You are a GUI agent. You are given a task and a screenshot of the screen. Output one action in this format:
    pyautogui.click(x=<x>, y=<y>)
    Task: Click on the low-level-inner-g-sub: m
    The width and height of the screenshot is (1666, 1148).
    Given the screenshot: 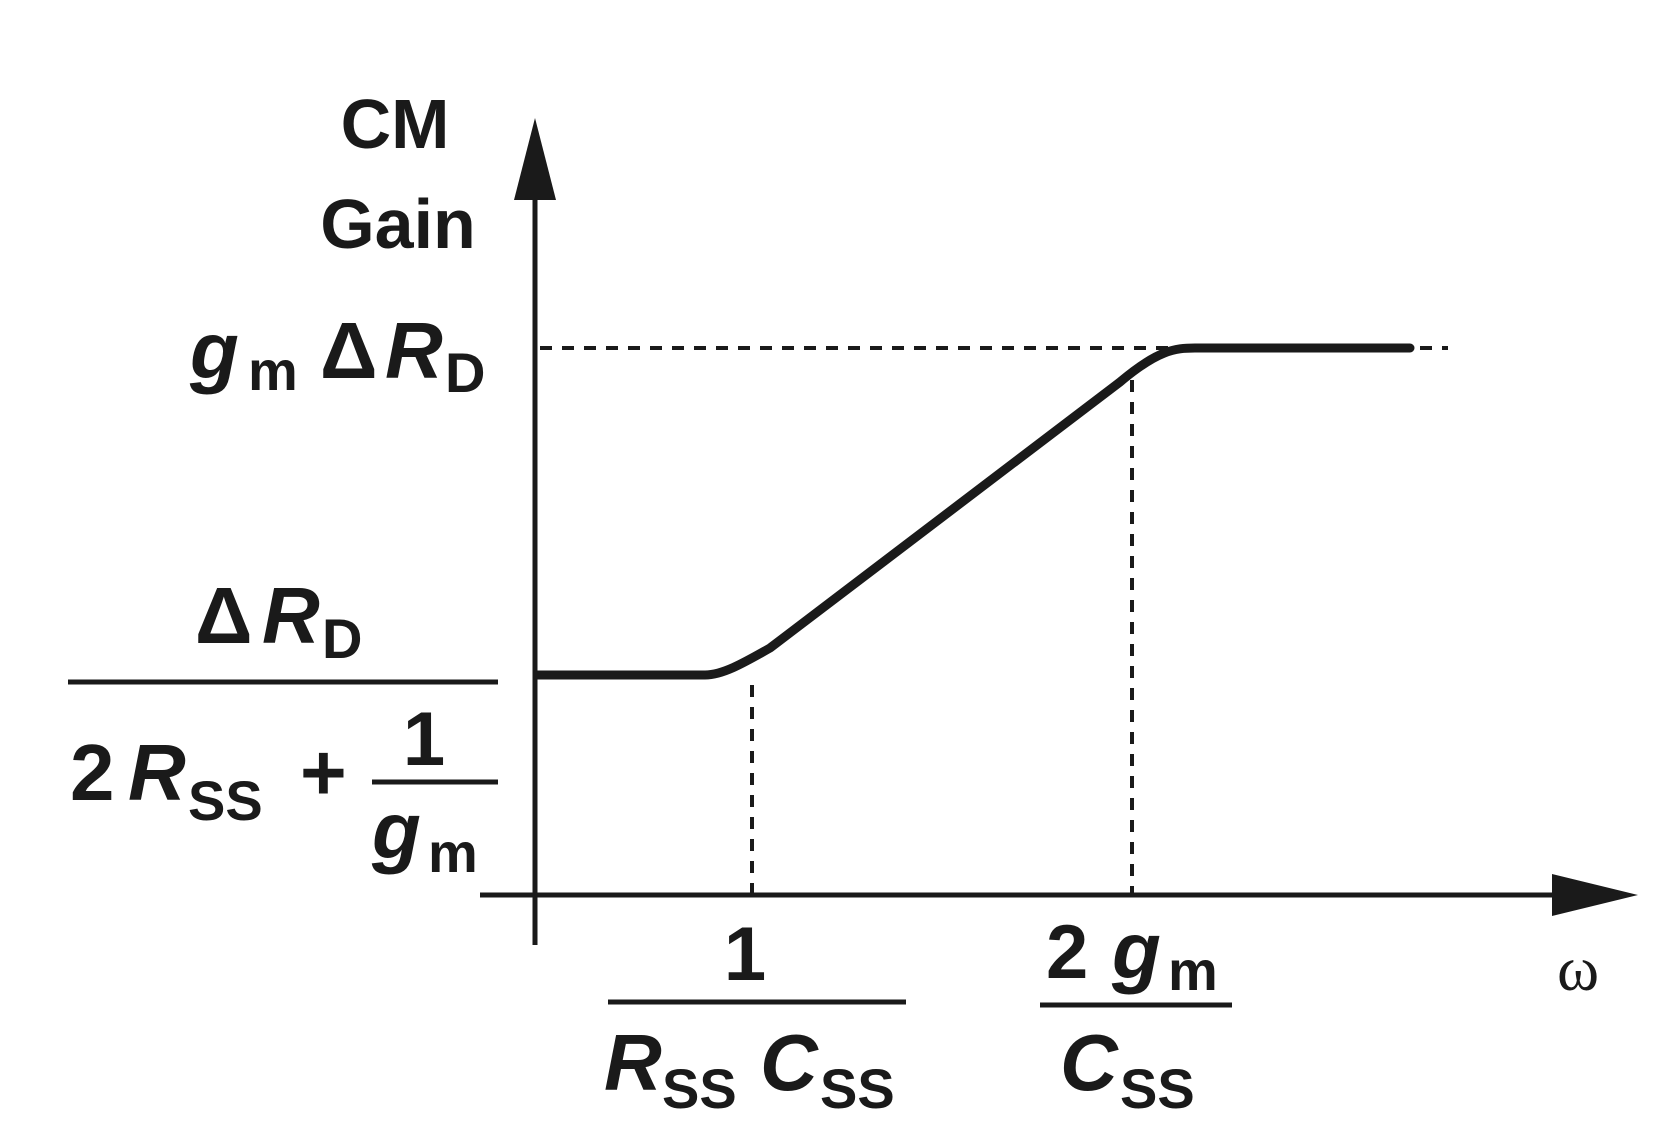 What is the action you would take?
    pyautogui.click(x=453, y=852)
    